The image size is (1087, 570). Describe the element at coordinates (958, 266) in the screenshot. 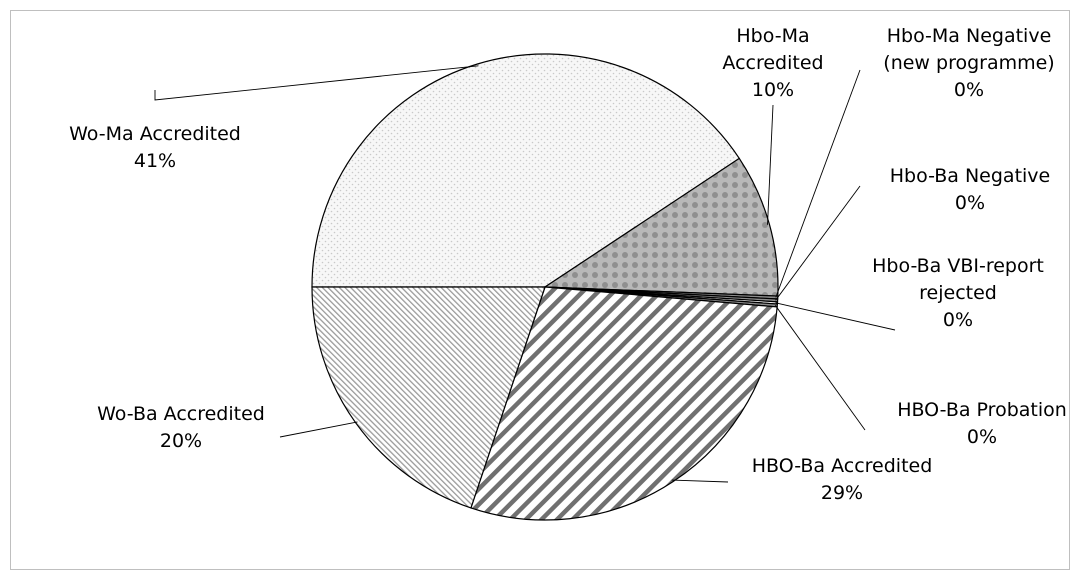

I see `slice-label-4: Hbo-Ba VBI-report` at that location.